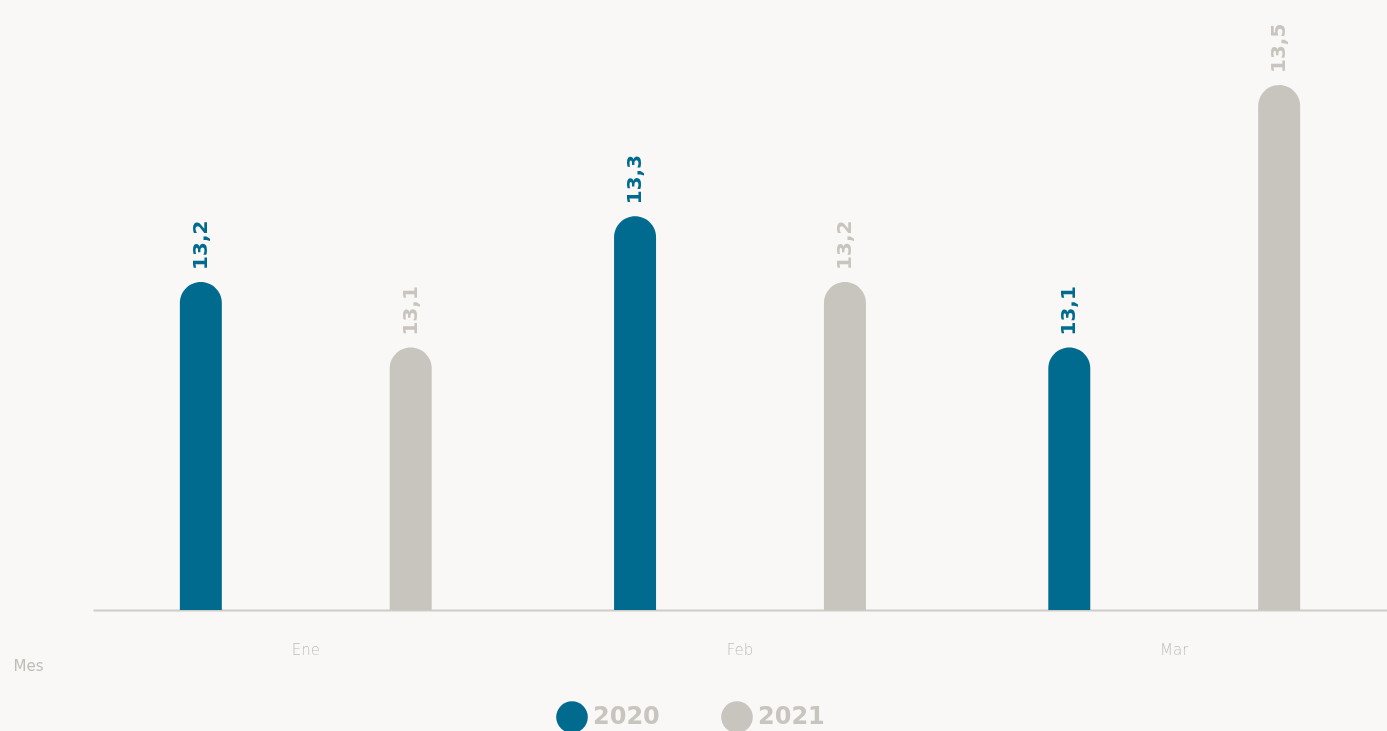  I want to click on x-tick-label: Mar, so click(1175, 649).